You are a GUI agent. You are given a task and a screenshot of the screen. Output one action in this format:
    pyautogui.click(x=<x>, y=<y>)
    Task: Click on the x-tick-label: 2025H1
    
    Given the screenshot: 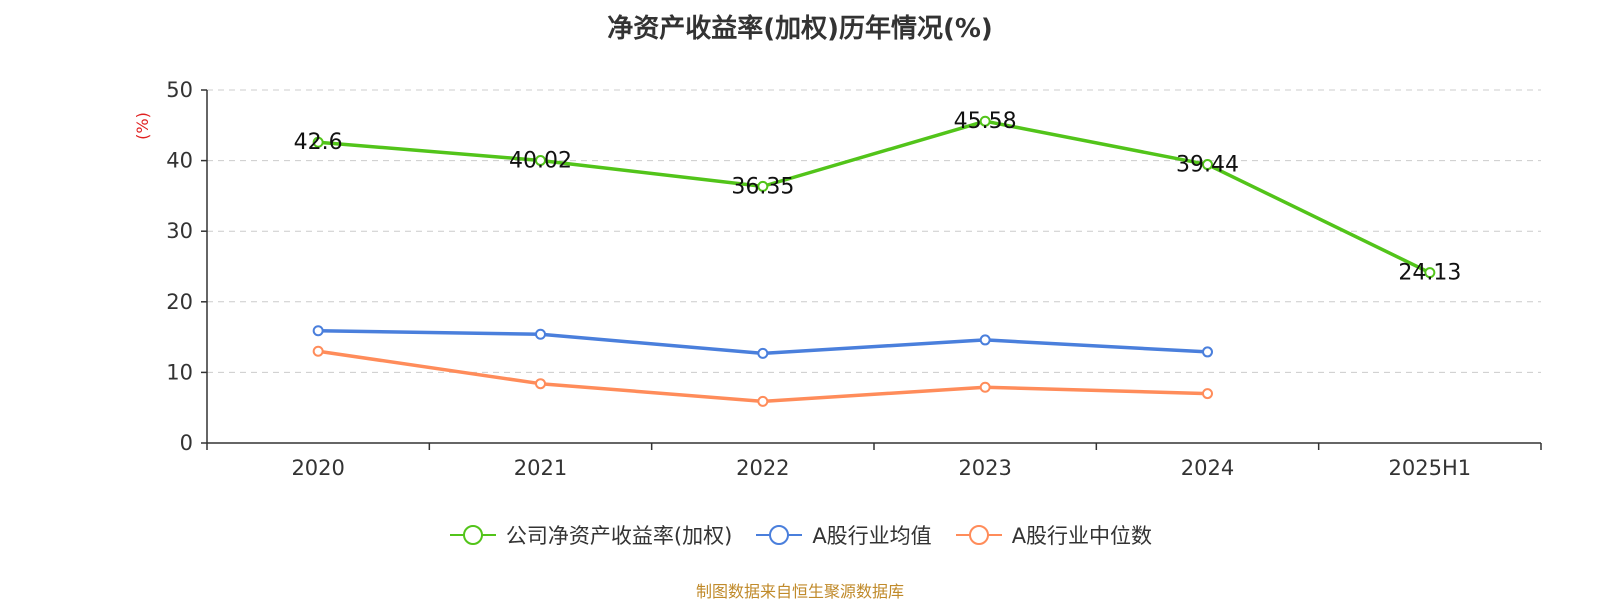 What is the action you would take?
    pyautogui.click(x=1430, y=468)
    